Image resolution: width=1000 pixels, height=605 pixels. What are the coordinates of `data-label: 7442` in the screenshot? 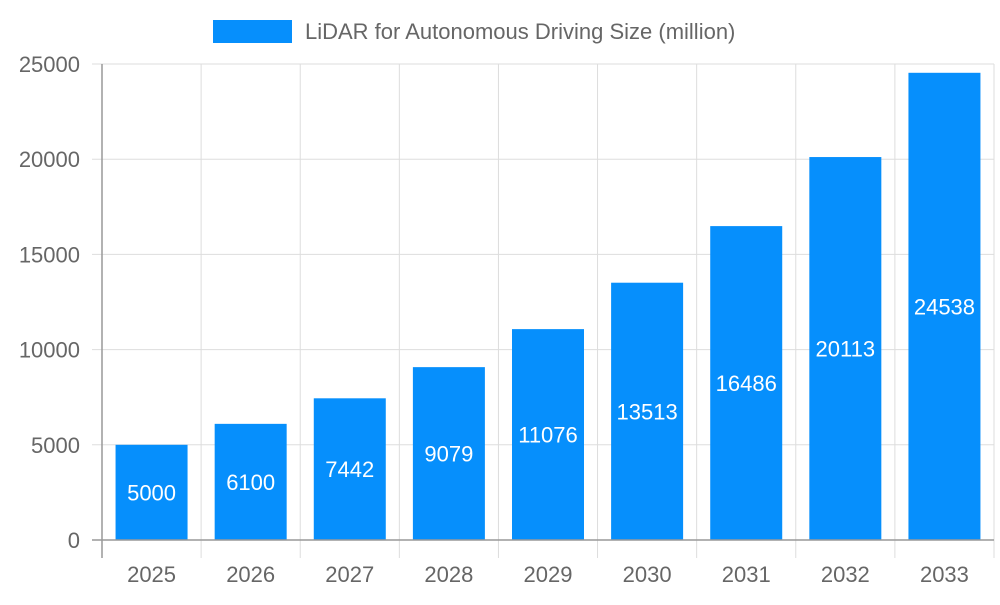 It's located at (349, 469).